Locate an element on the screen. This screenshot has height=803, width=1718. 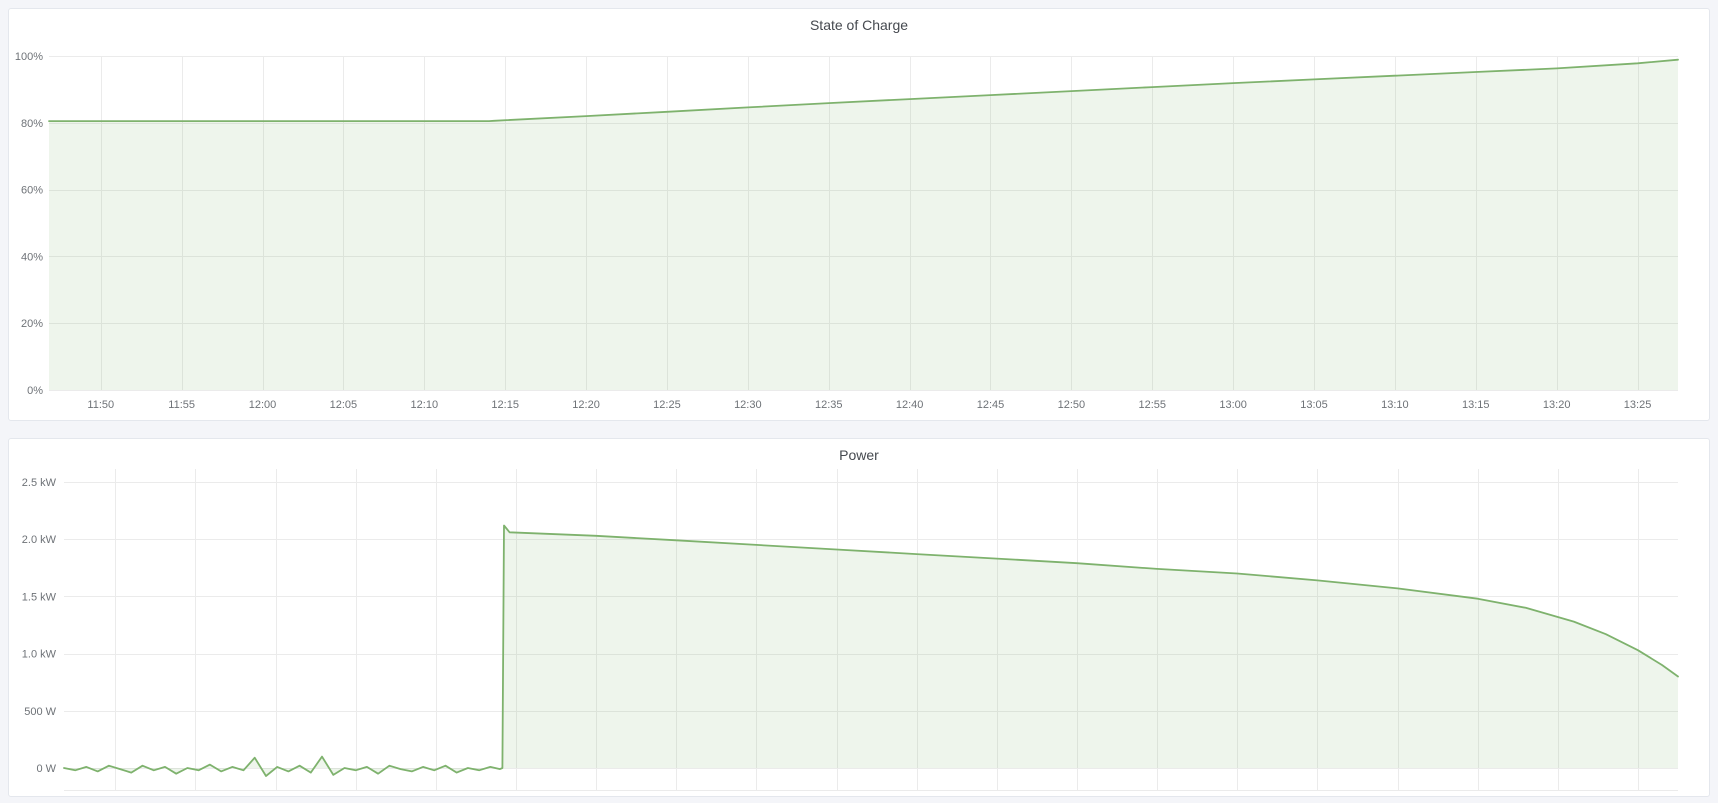
panel-title-state-of-charge: State of Charge is located at coordinates (859, 25).